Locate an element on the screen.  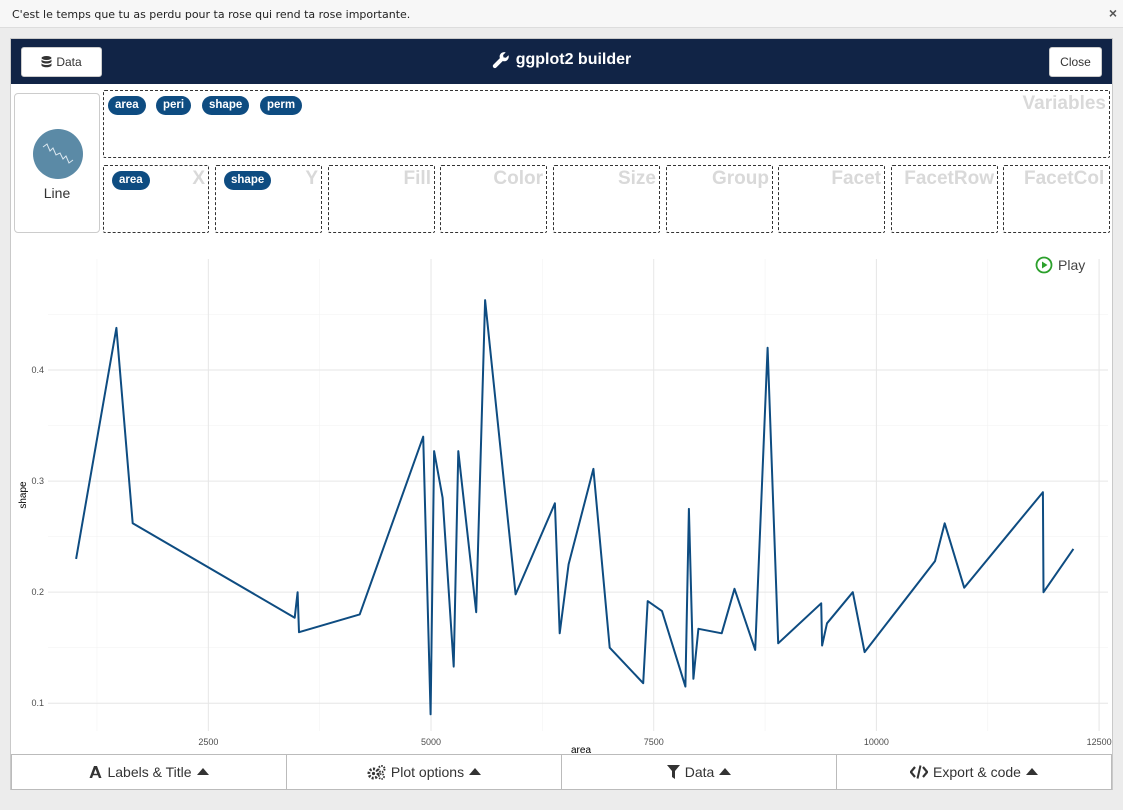
x-badge-area: area is located at coordinates (131, 180).